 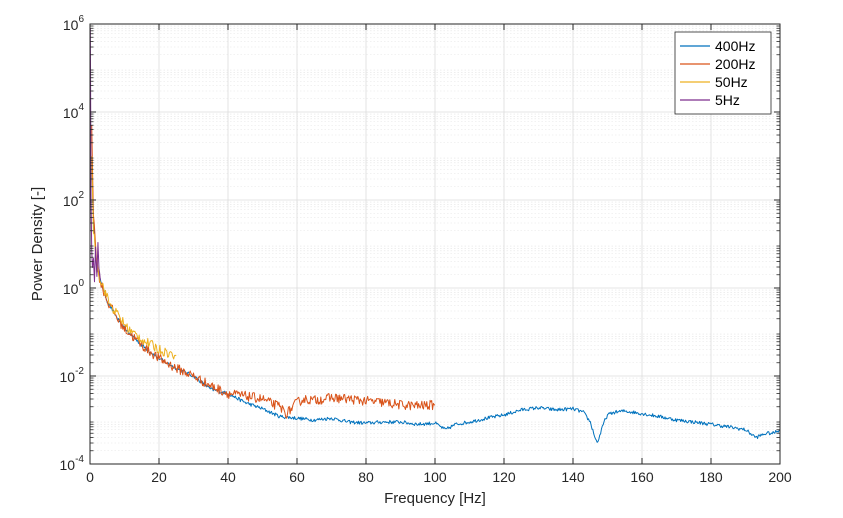 I want to click on y-tick-label: 10⁴, so click(x=74, y=111).